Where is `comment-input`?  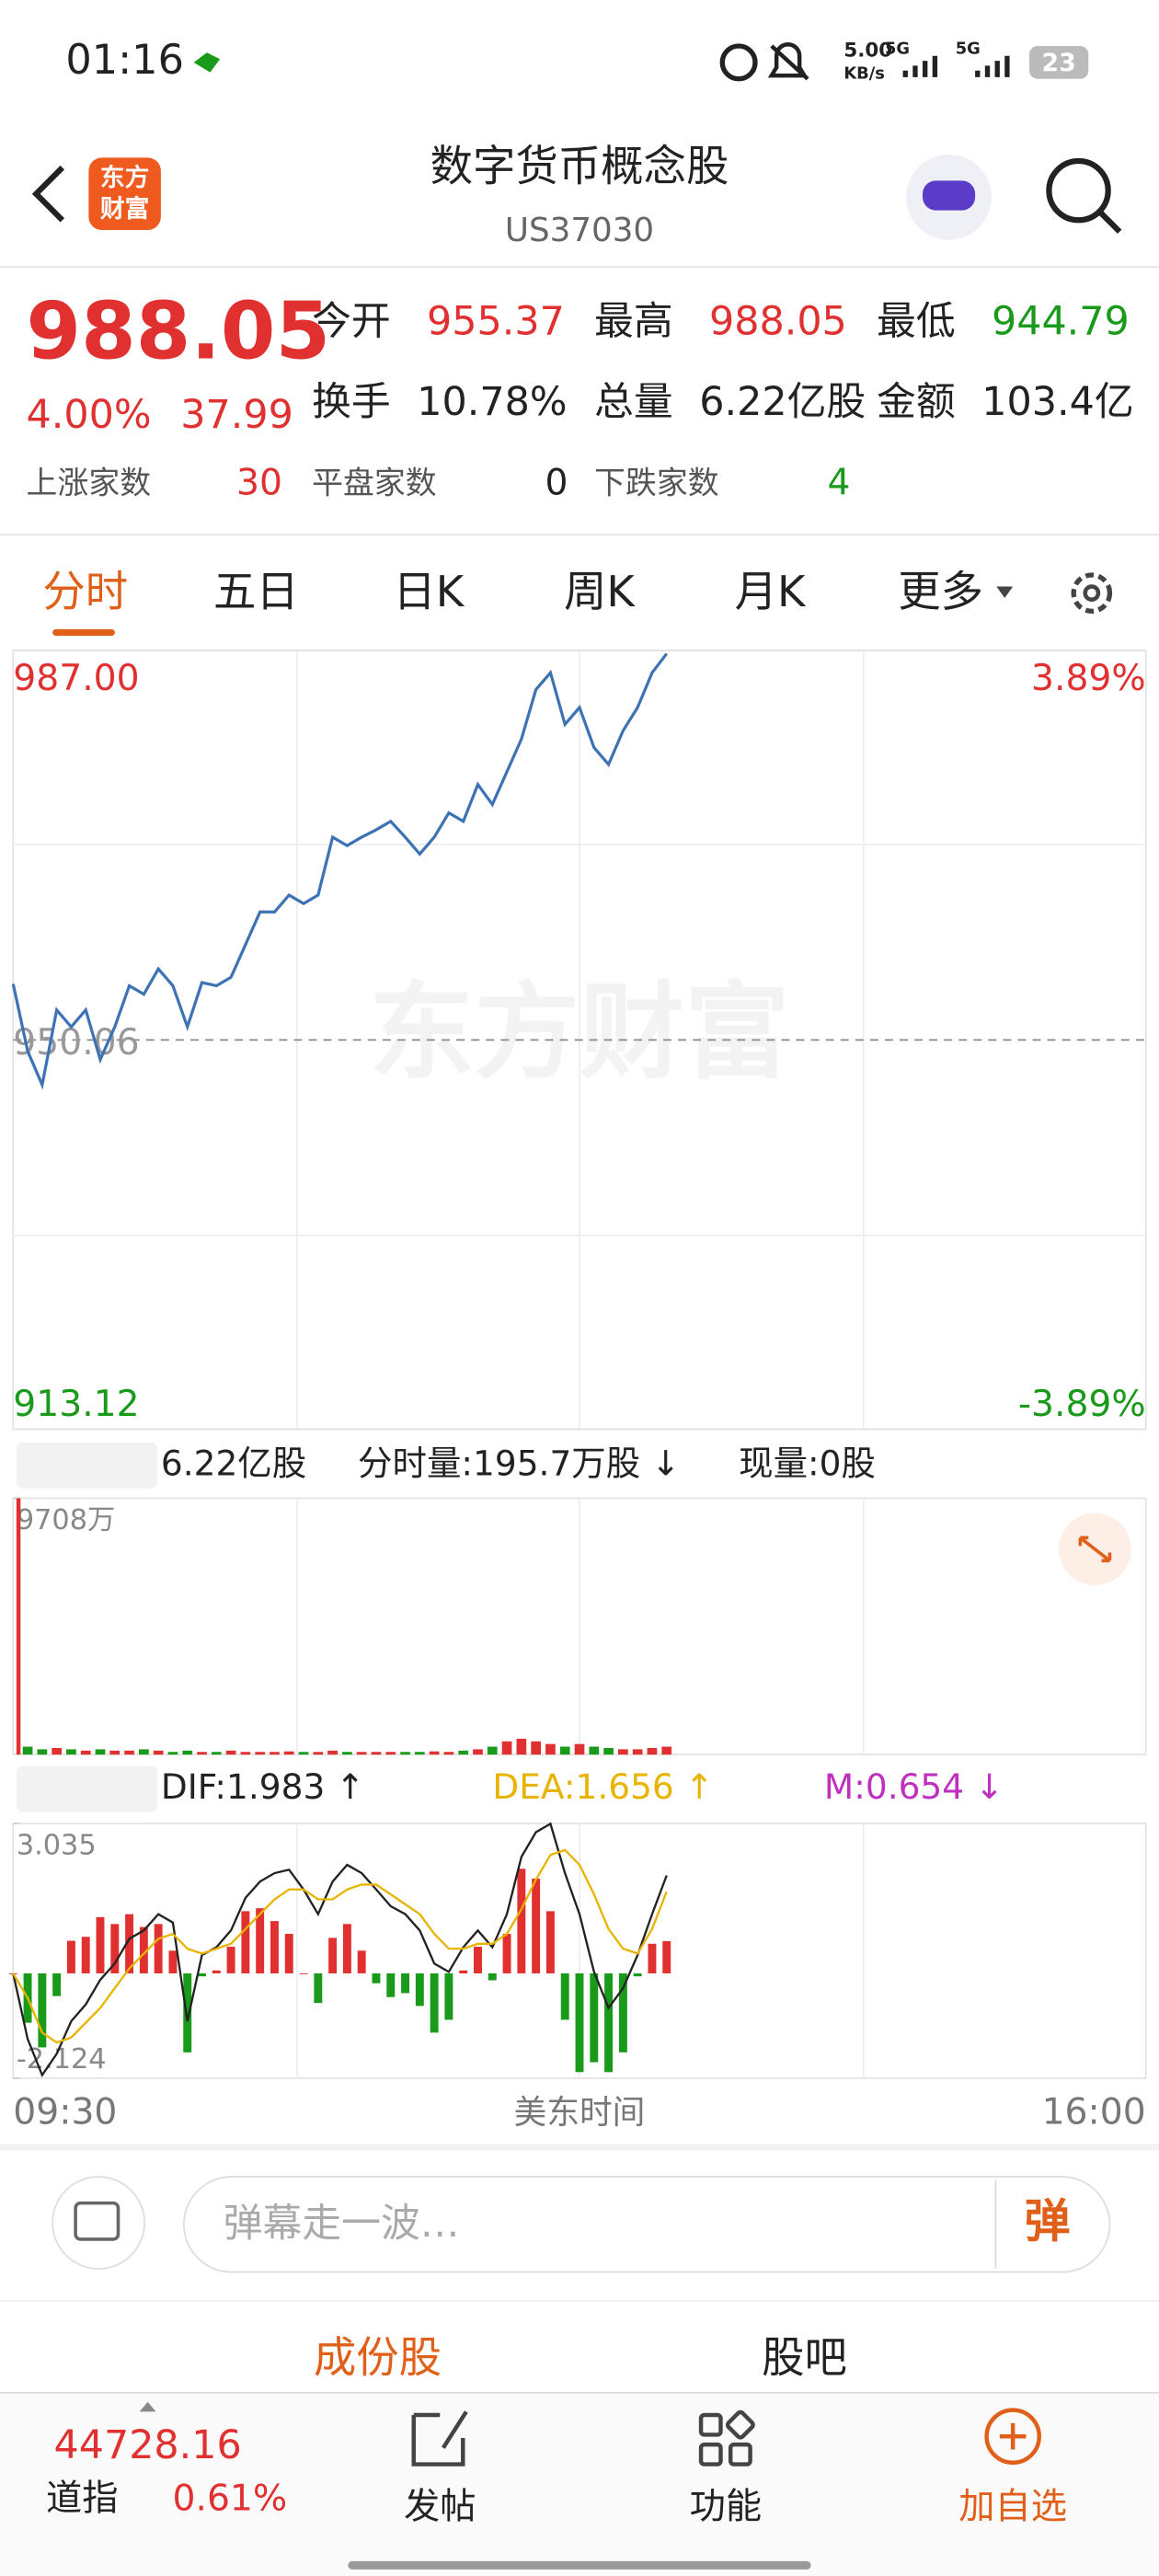
comment-input is located at coordinates (646, 2224).